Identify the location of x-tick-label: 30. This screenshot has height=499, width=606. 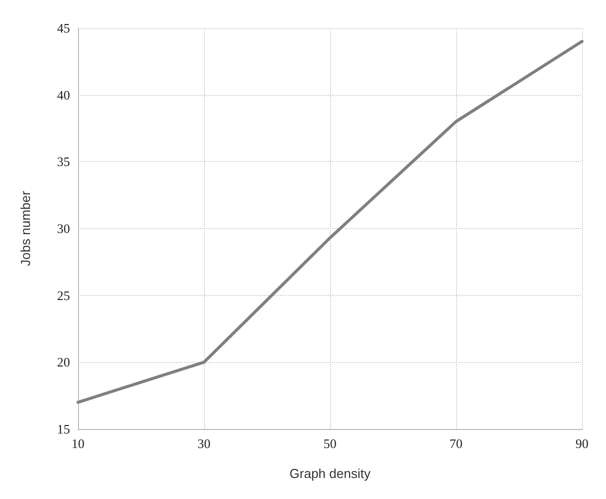
(204, 443).